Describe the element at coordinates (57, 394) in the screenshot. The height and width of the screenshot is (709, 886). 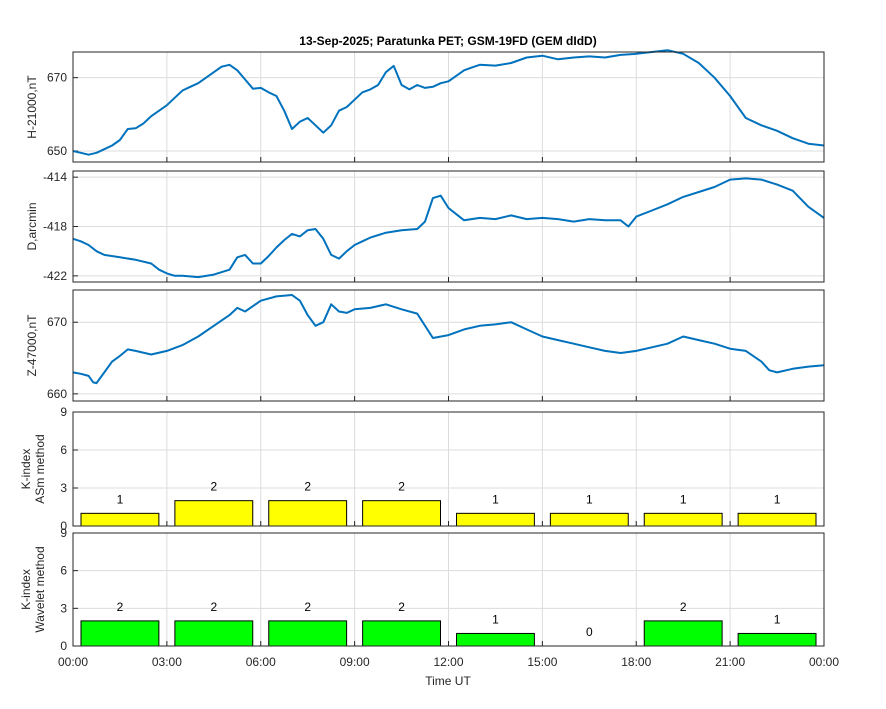
I see `y-tick-label: 660` at that location.